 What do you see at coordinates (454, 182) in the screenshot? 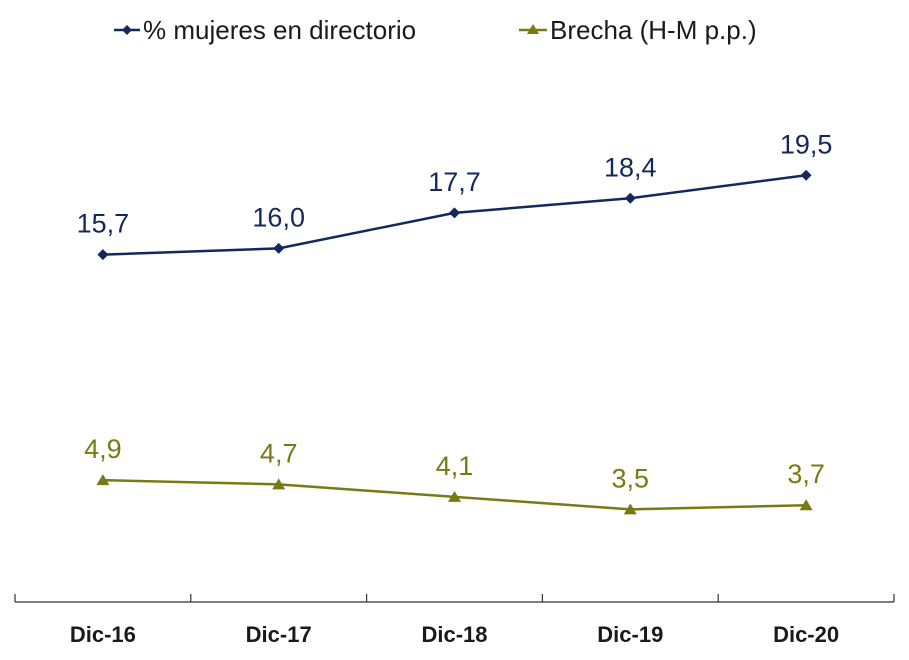
I see `data-label: 17,7` at bounding box center [454, 182].